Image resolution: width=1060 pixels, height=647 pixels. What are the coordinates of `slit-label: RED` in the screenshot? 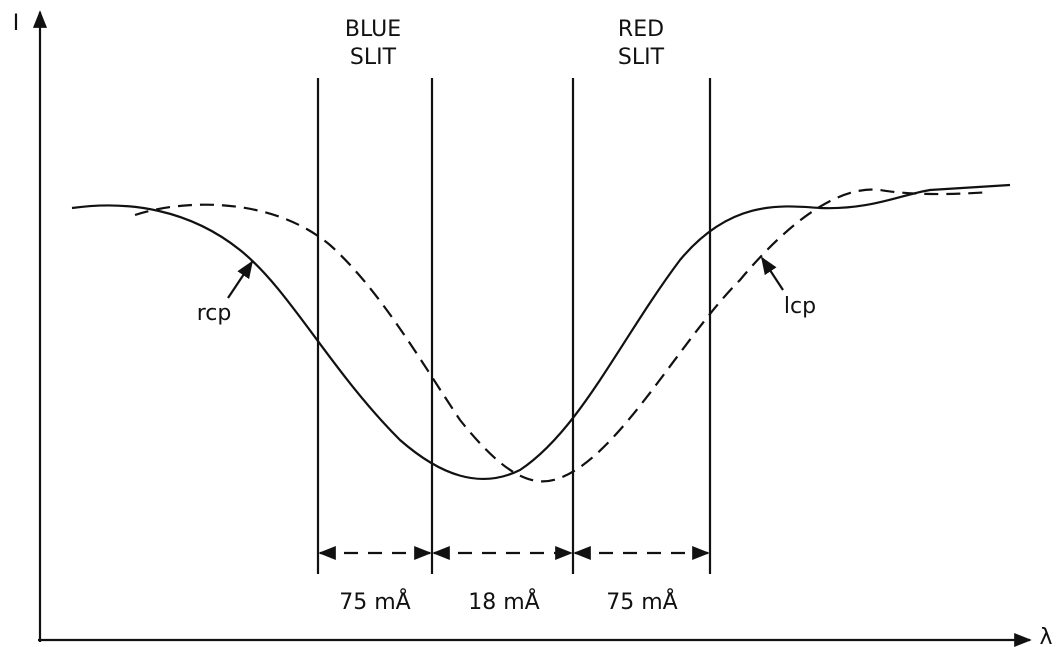 It's located at (641, 29).